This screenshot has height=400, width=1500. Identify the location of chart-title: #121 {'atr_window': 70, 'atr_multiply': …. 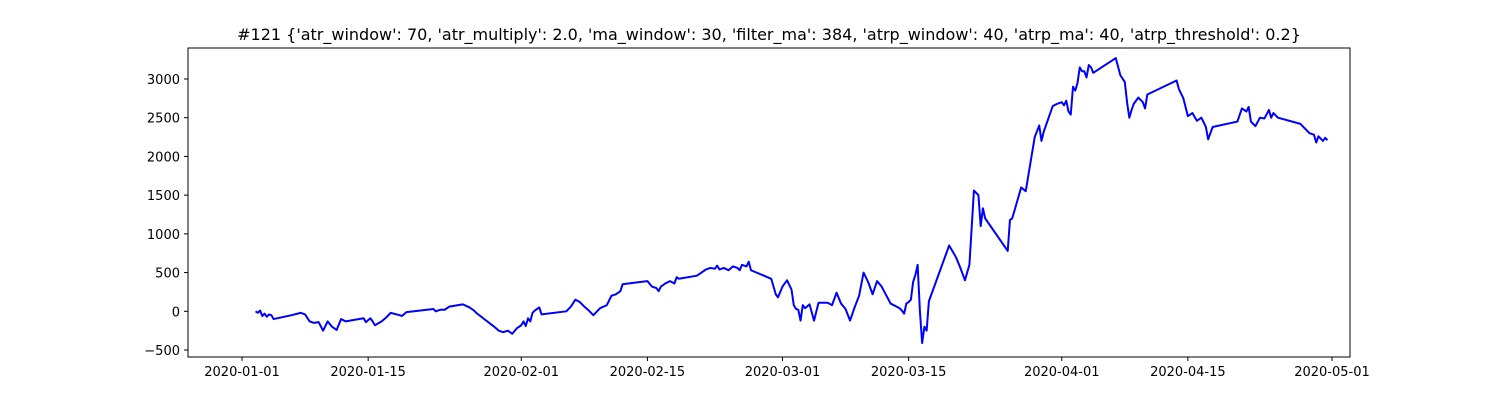
(769, 35).